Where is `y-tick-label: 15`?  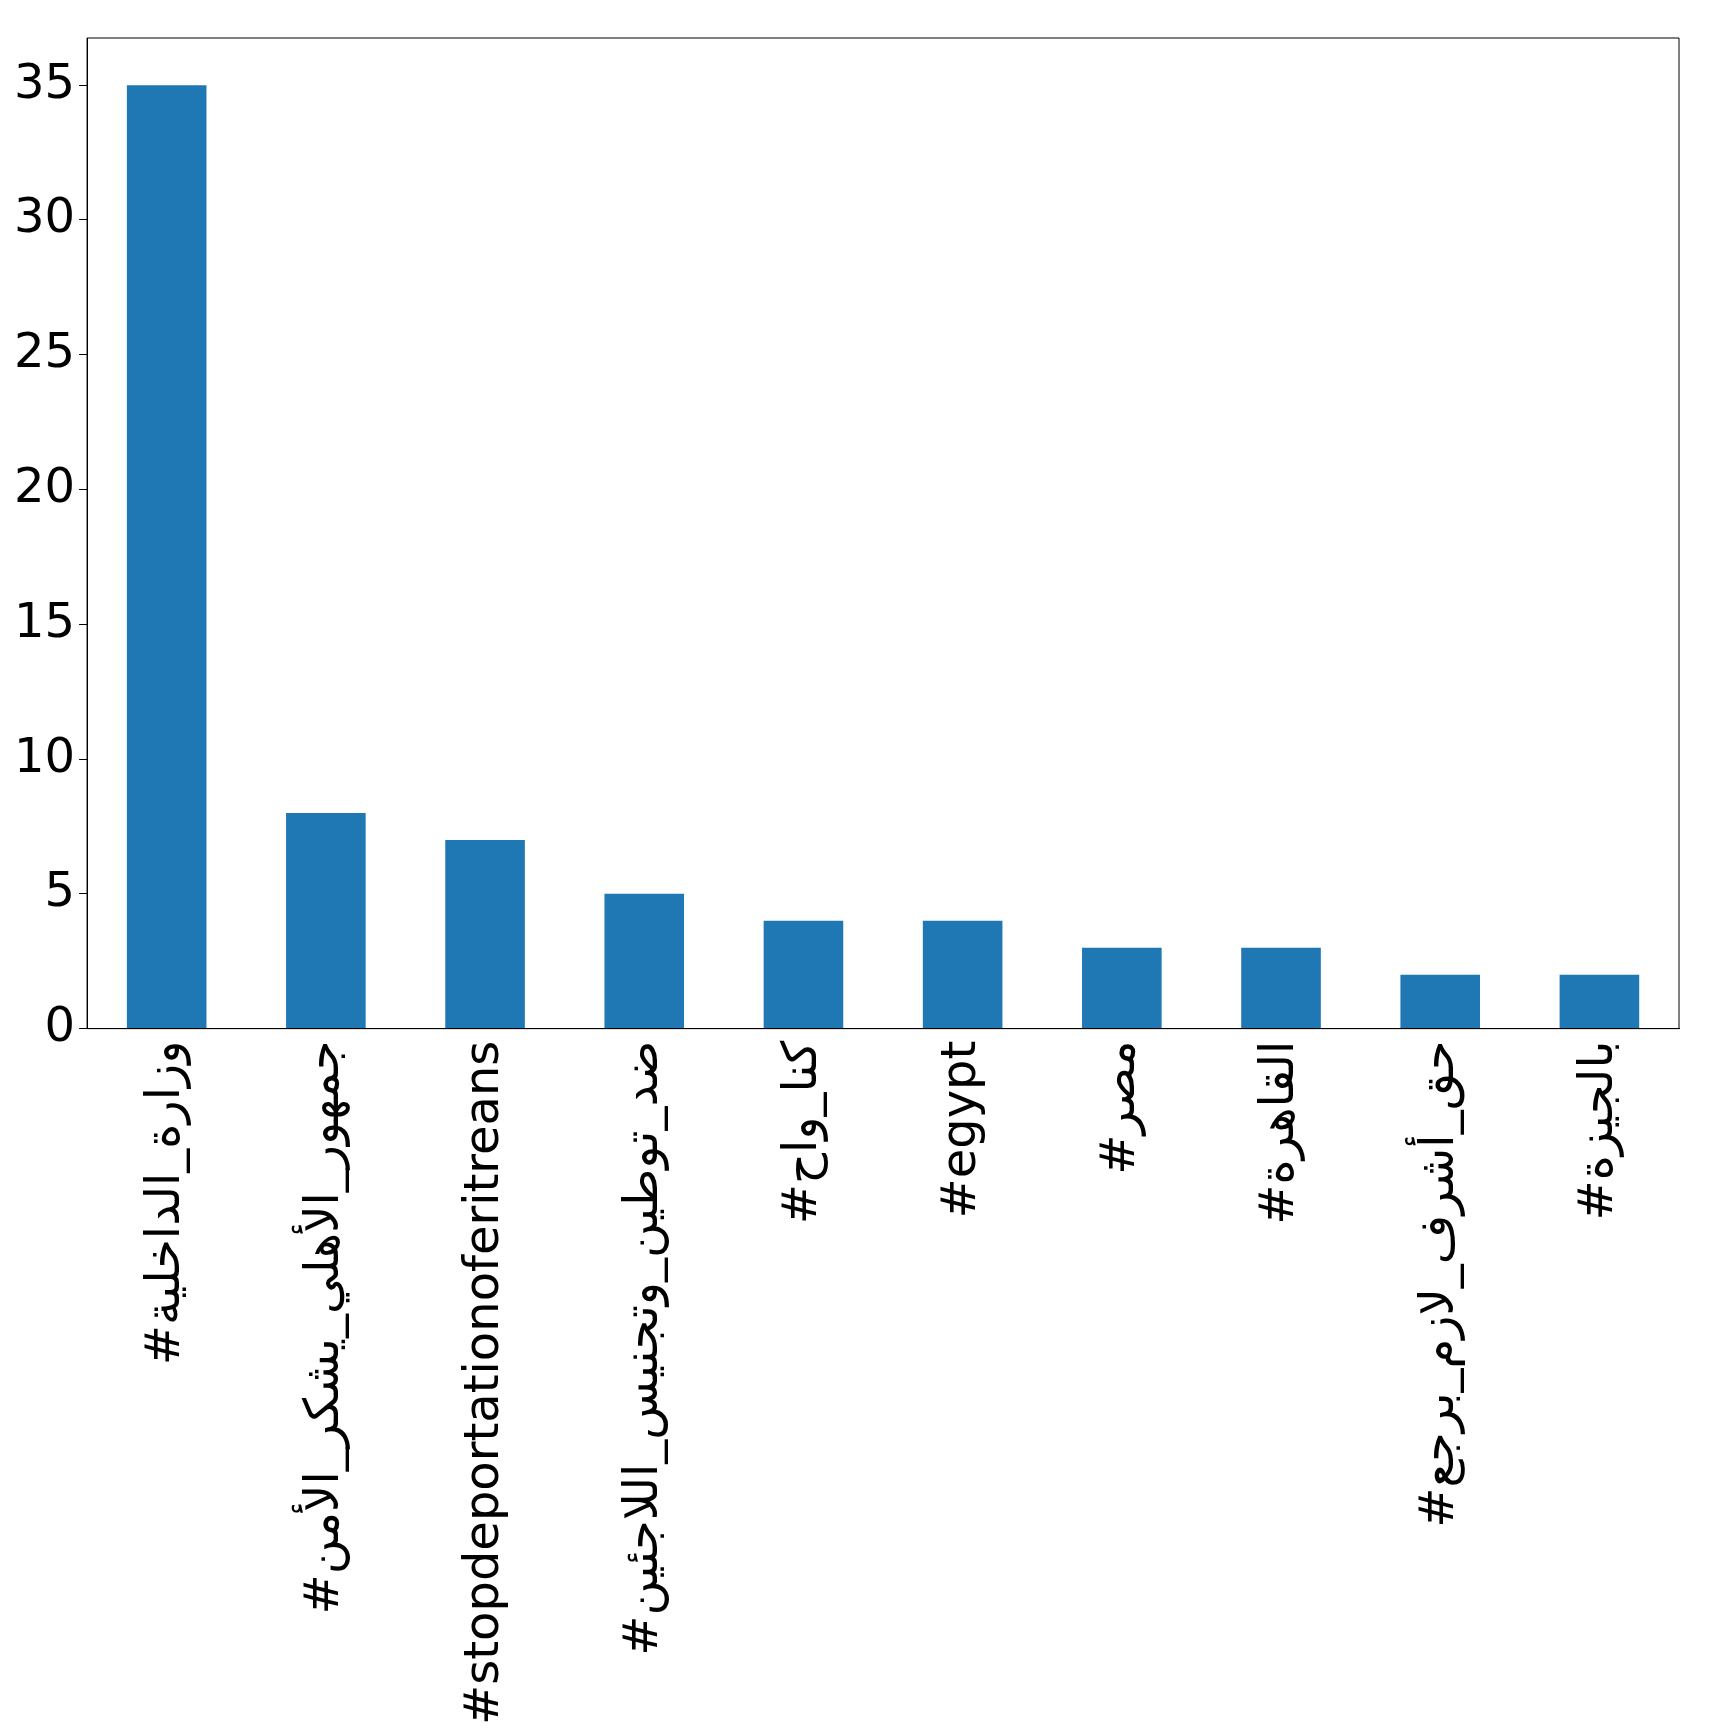
y-tick-label: 15 is located at coordinates (45, 619).